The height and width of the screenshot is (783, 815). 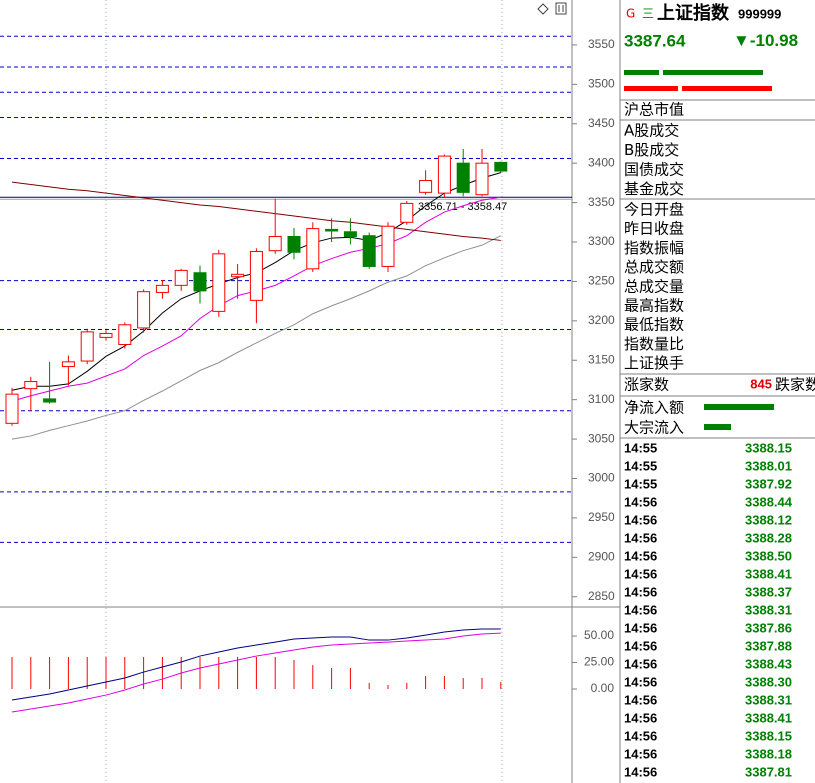 I want to click on tick-price: 3388.44, so click(x=769, y=501).